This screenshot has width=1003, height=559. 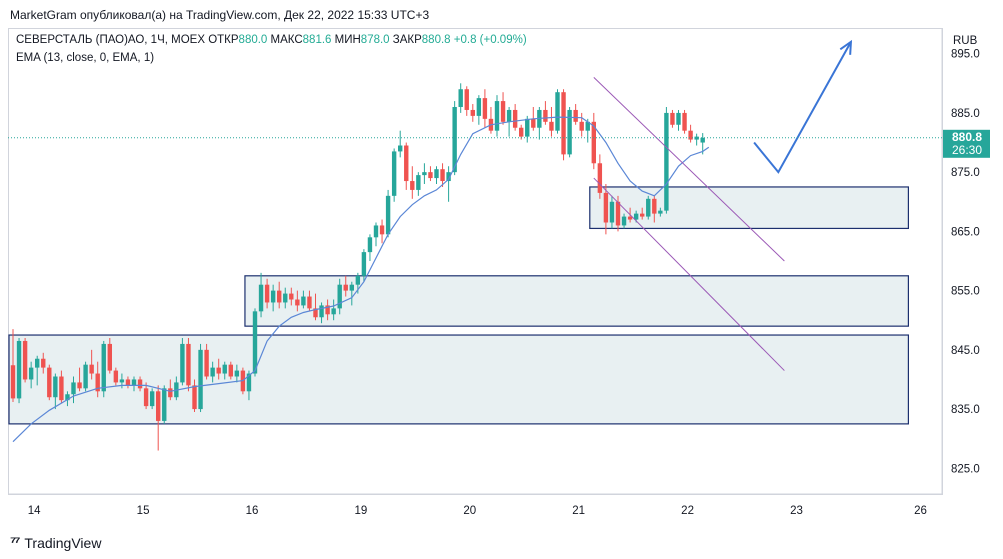 What do you see at coordinates (55, 542) in the screenshot?
I see `footer: ⁷⁷ TradingView` at bounding box center [55, 542].